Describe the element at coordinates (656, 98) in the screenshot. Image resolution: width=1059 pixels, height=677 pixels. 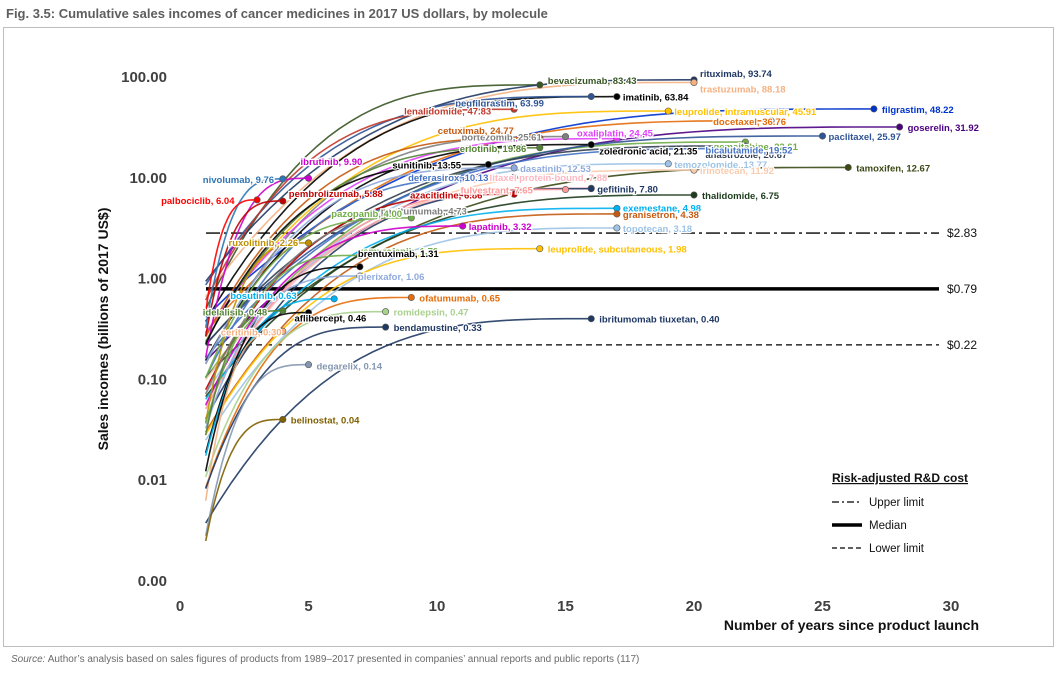
I see `series-label: imatinib, 63.84` at that location.